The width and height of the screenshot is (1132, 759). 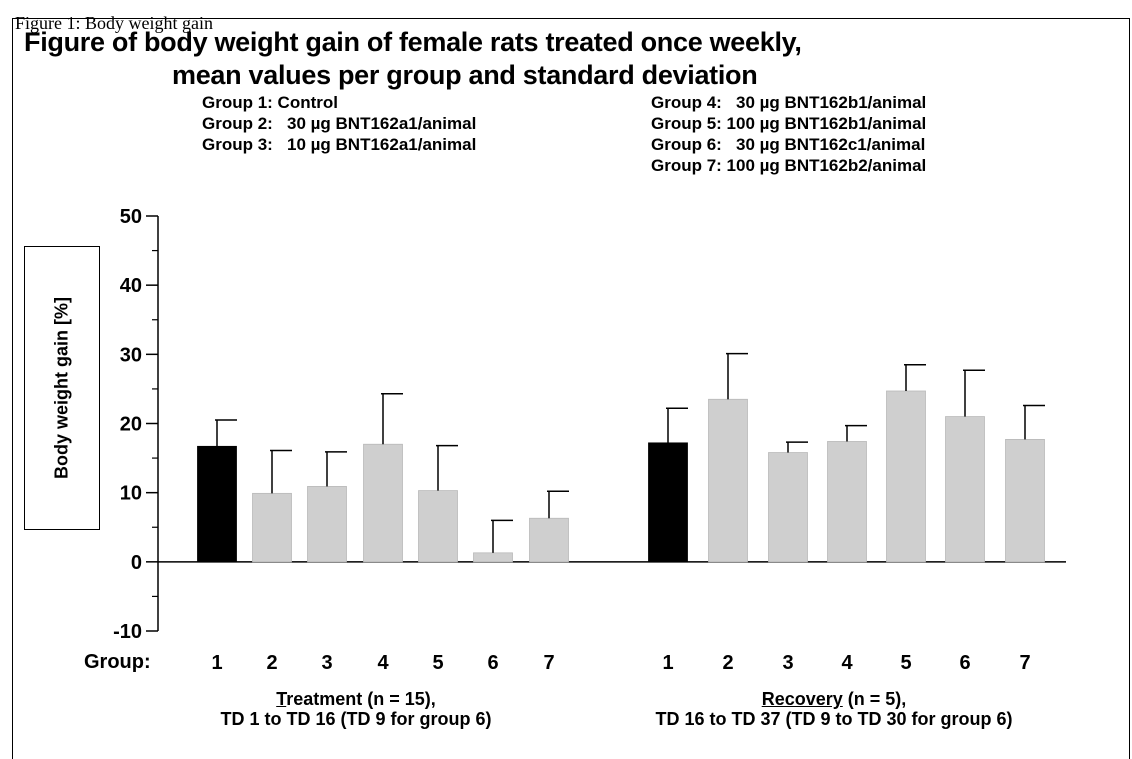 I want to click on legend-entry-group-1: Group 1: Control, so click(x=270, y=102).